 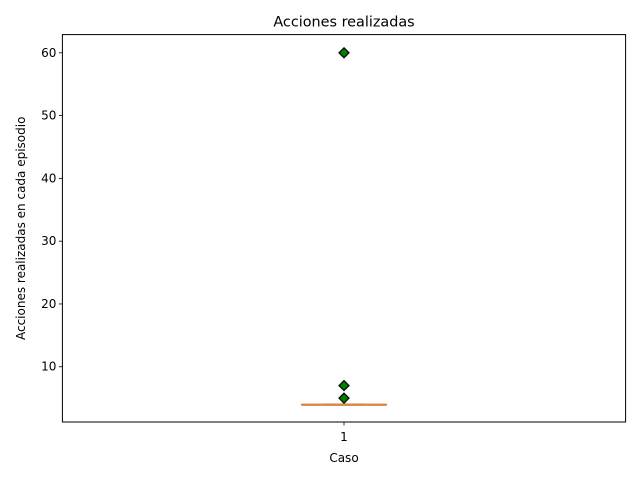 What do you see at coordinates (48, 304) in the screenshot?
I see `y-tick-label: 20` at bounding box center [48, 304].